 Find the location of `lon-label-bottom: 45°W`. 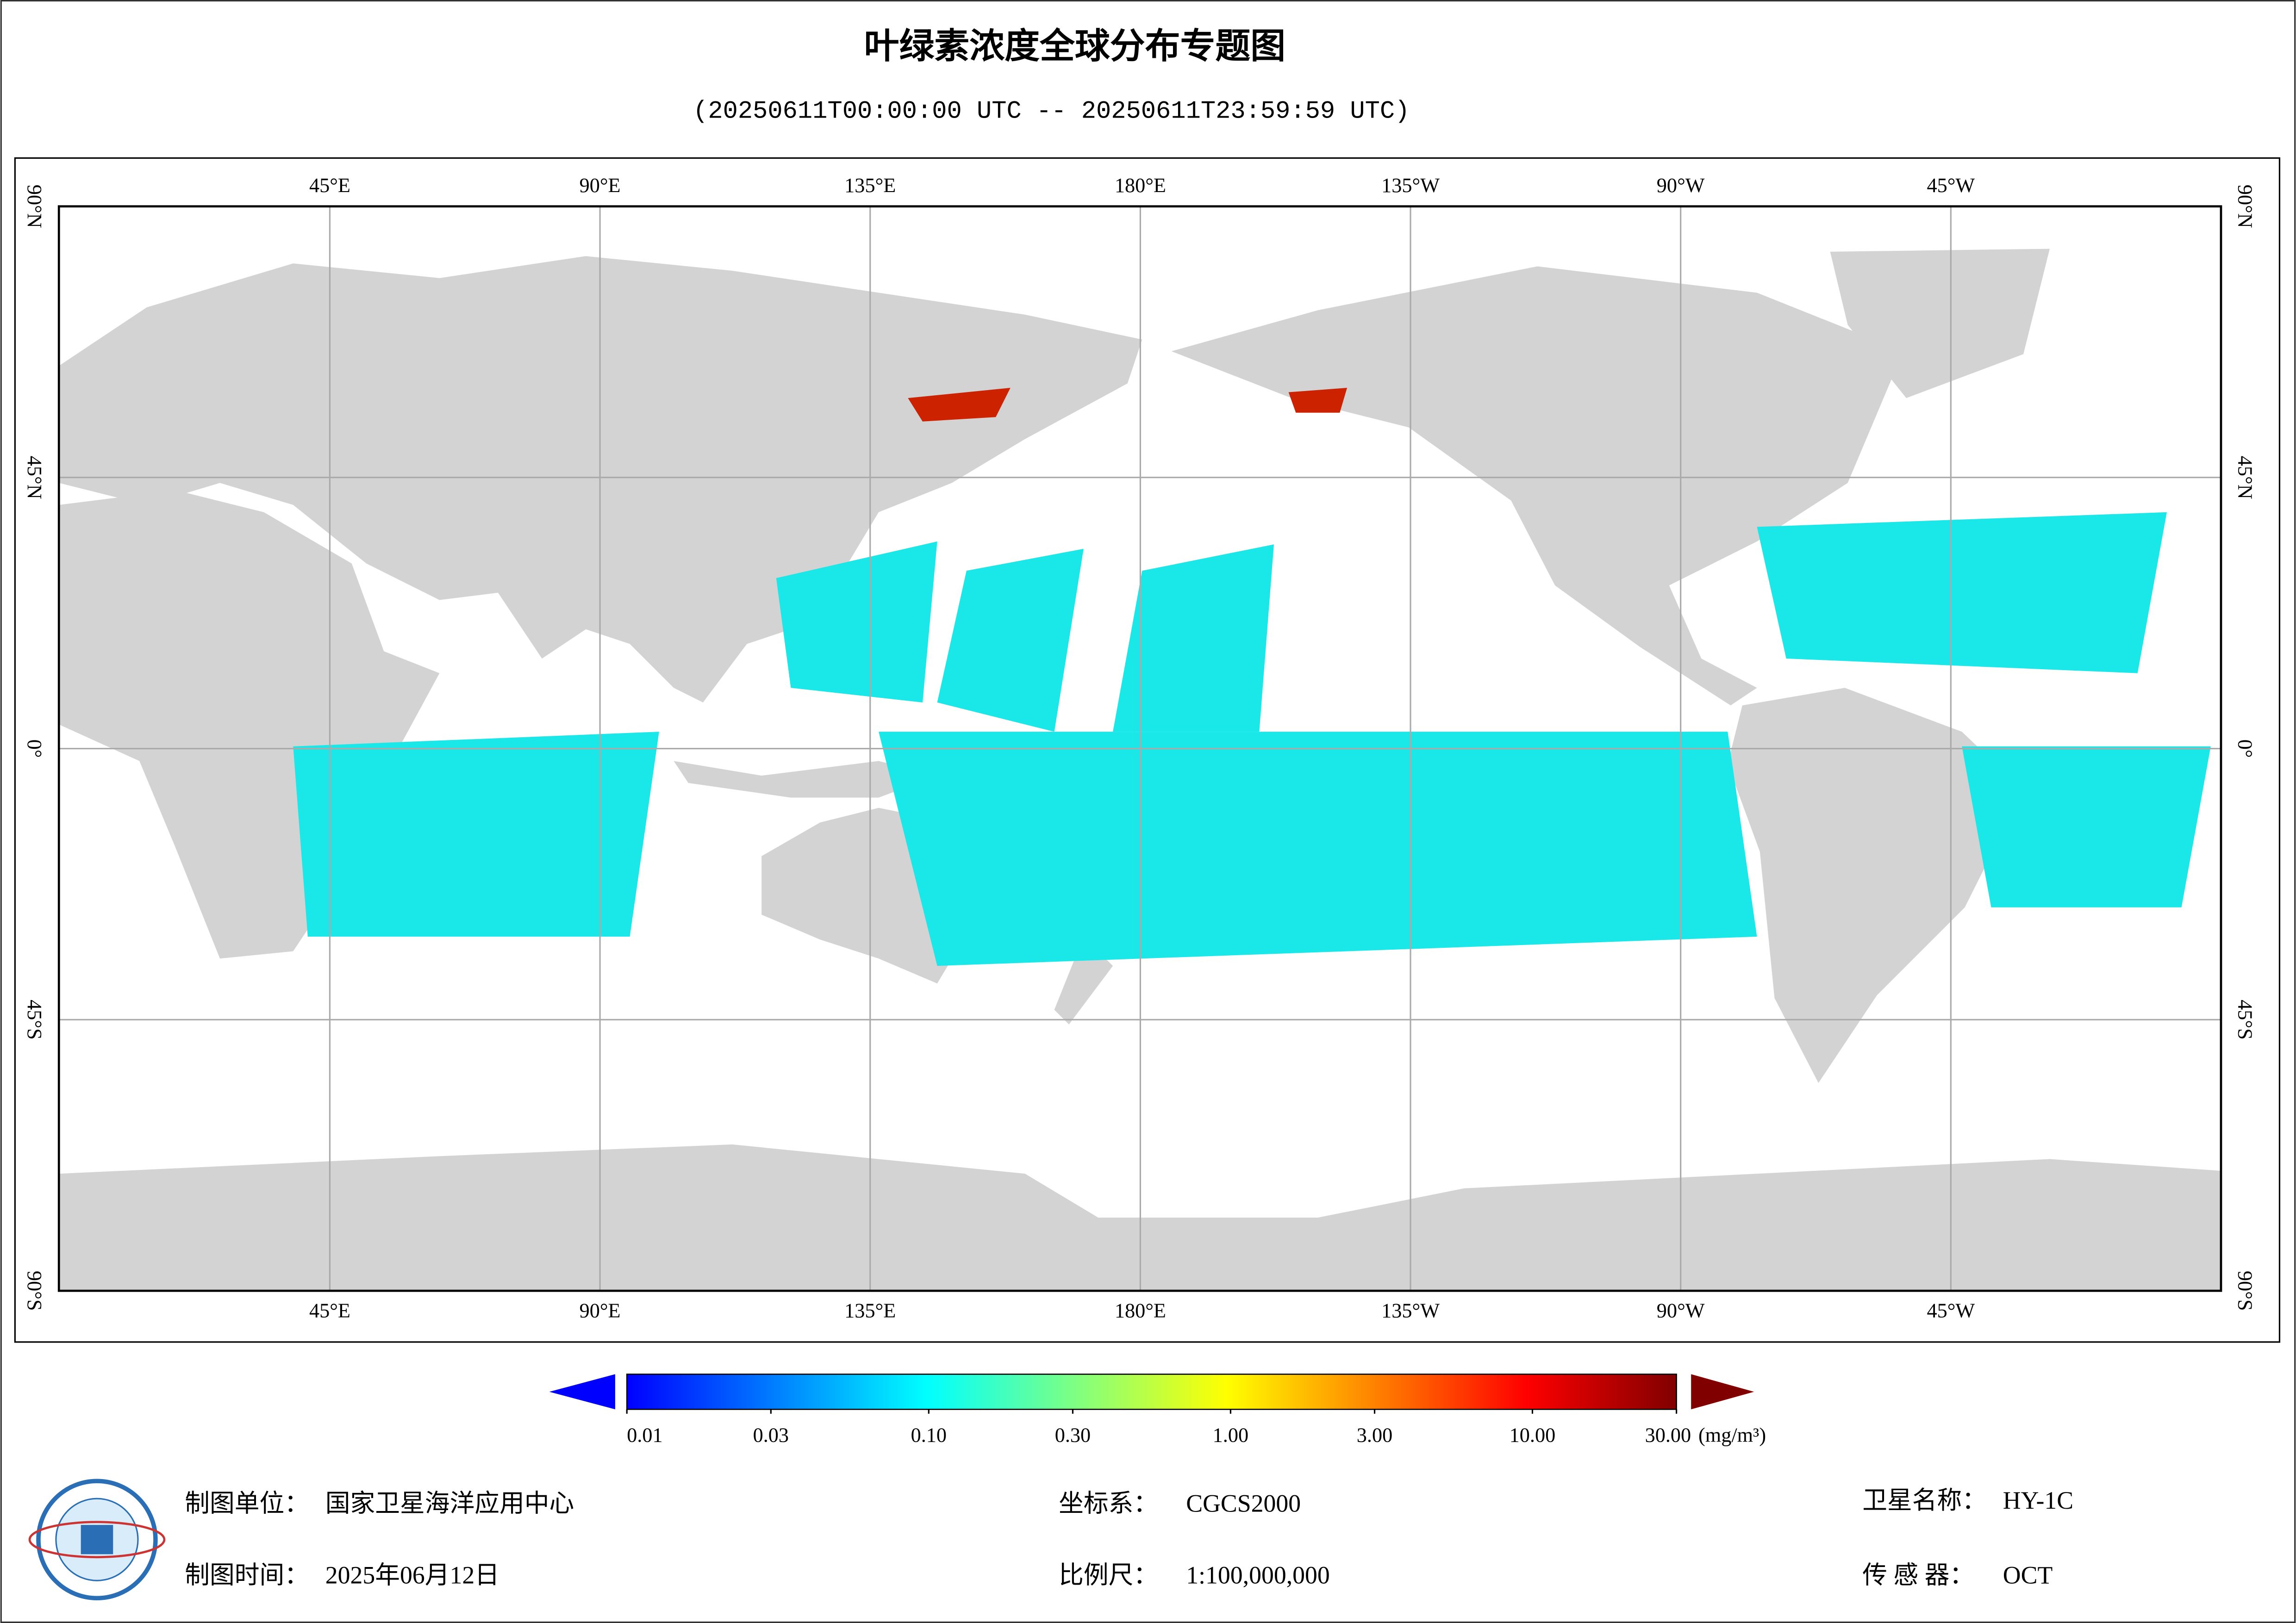

lon-label-bottom: 45°W is located at coordinates (1951, 1311).